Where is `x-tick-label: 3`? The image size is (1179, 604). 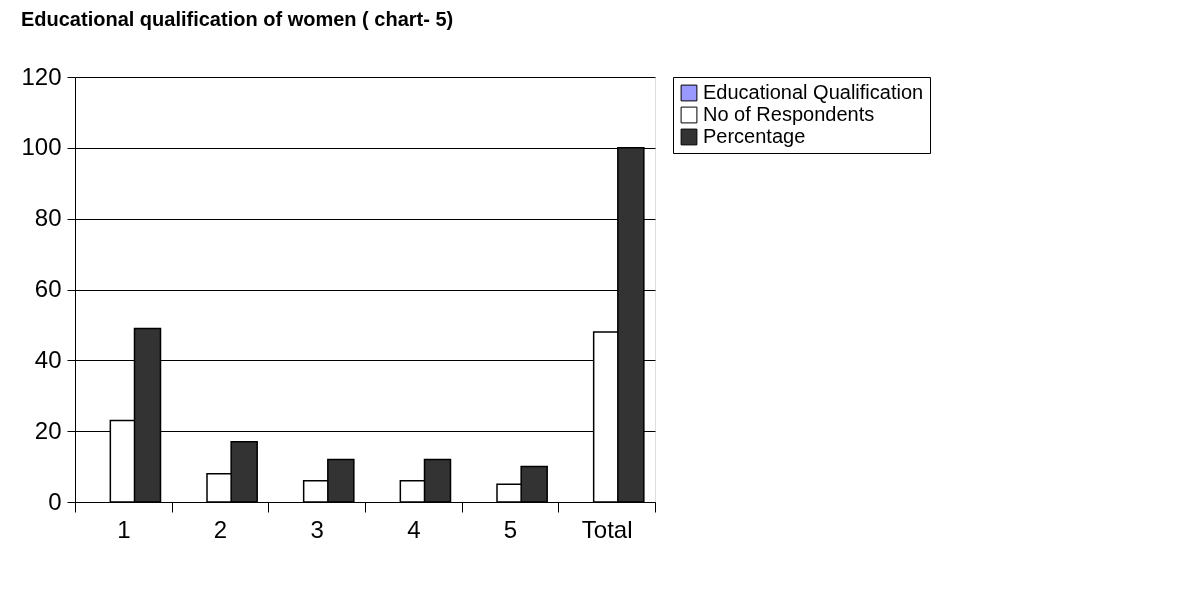
x-tick-label: 3 is located at coordinates (317, 529).